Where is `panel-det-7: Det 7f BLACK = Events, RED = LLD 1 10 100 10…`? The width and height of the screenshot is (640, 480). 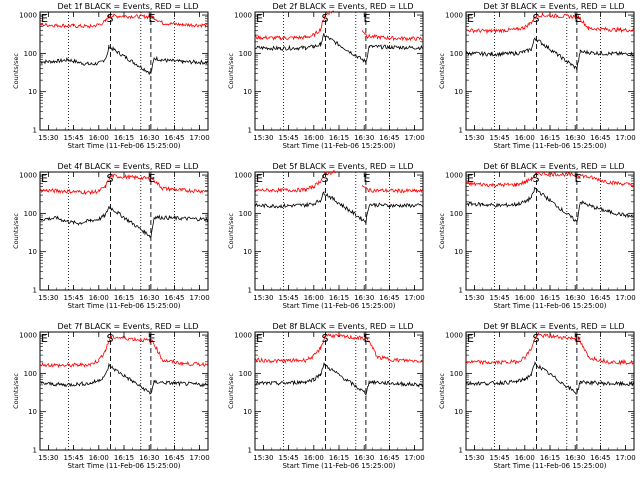 panel-det-7: Det 7f BLACK = Events, RED = LLD 1 10 100 10… is located at coordinates (111, 396).